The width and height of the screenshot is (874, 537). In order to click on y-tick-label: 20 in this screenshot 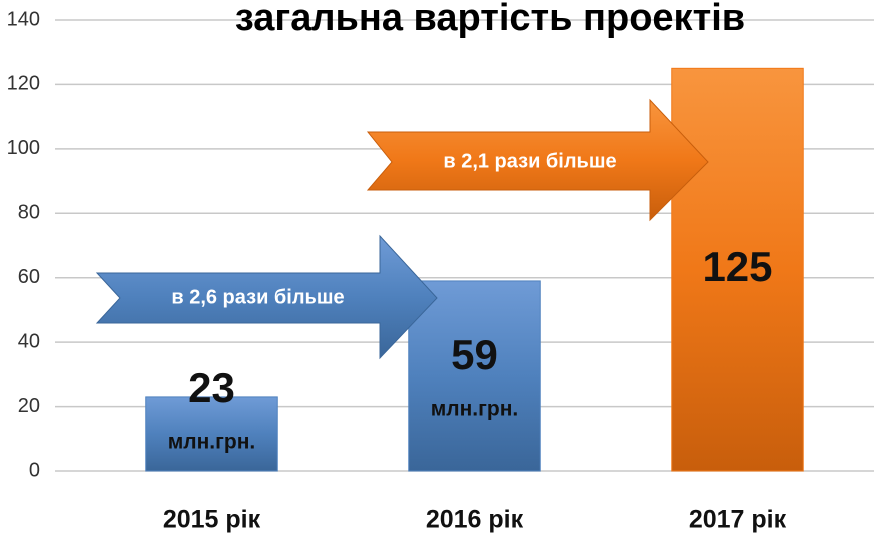, I will do `click(29, 406)`.